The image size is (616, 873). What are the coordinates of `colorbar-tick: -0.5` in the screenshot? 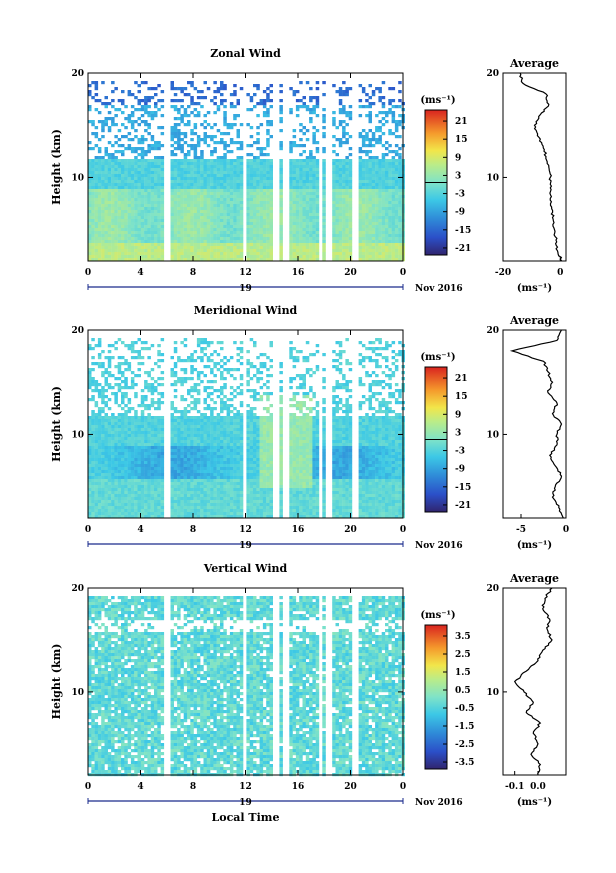 It's located at (464, 709).